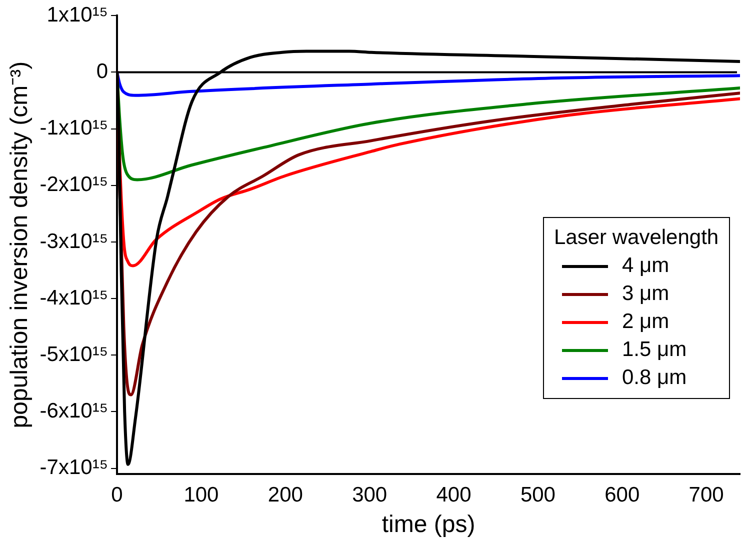 The height and width of the screenshot is (544, 746). Describe the element at coordinates (654, 378) in the screenshot. I see `legend-label: 0.8 μm` at that location.